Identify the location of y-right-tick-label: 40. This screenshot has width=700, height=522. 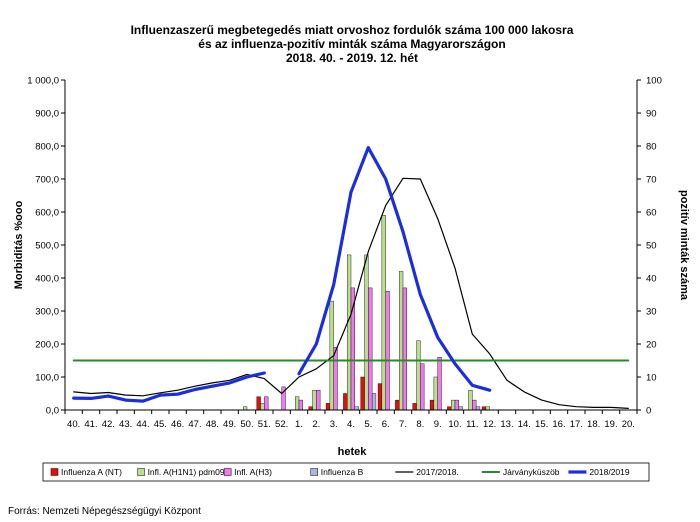
(651, 279).